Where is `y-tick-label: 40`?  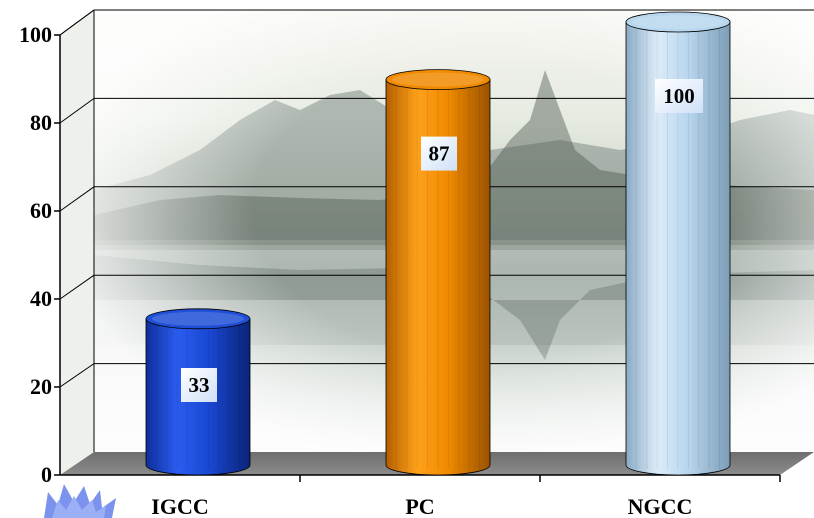
y-tick-label: 40 is located at coordinates (41, 298).